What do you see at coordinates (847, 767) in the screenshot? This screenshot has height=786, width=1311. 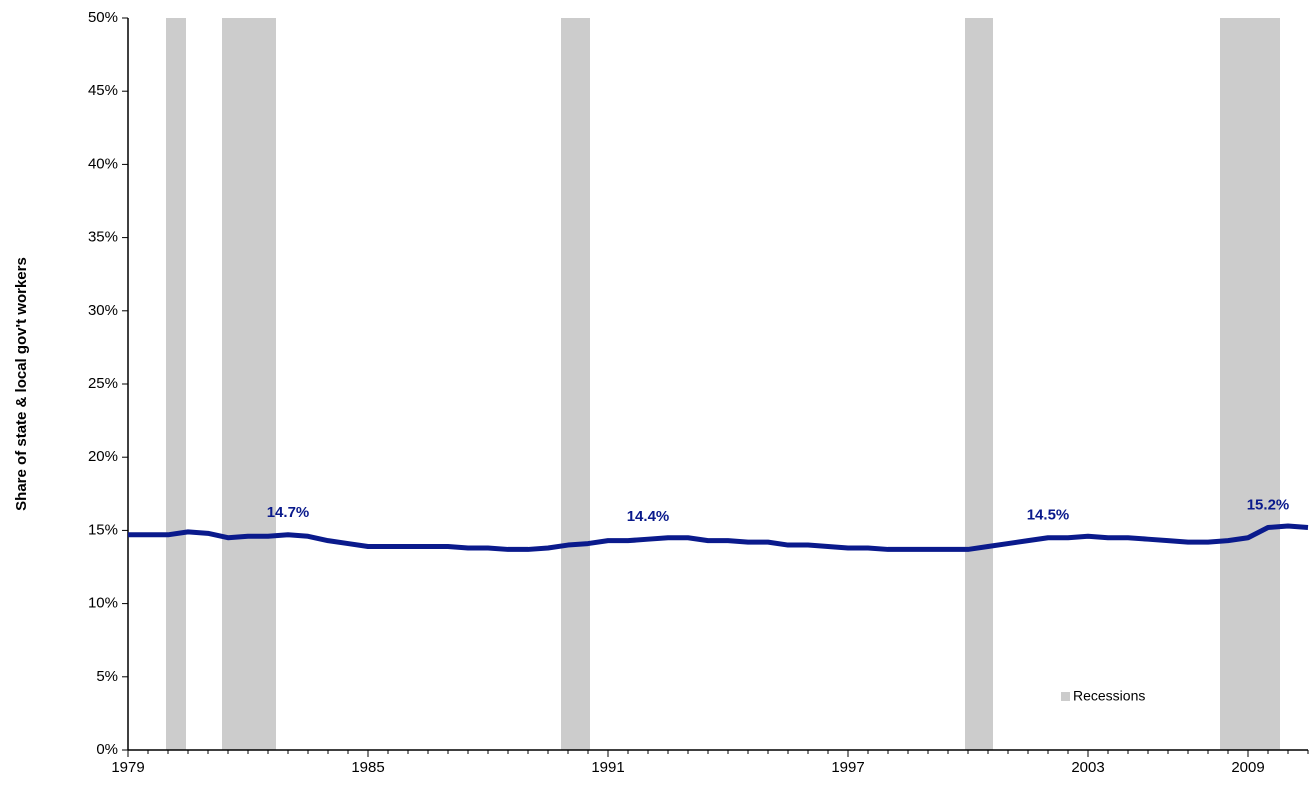 I see `x-tick-label: 1997` at bounding box center [847, 767].